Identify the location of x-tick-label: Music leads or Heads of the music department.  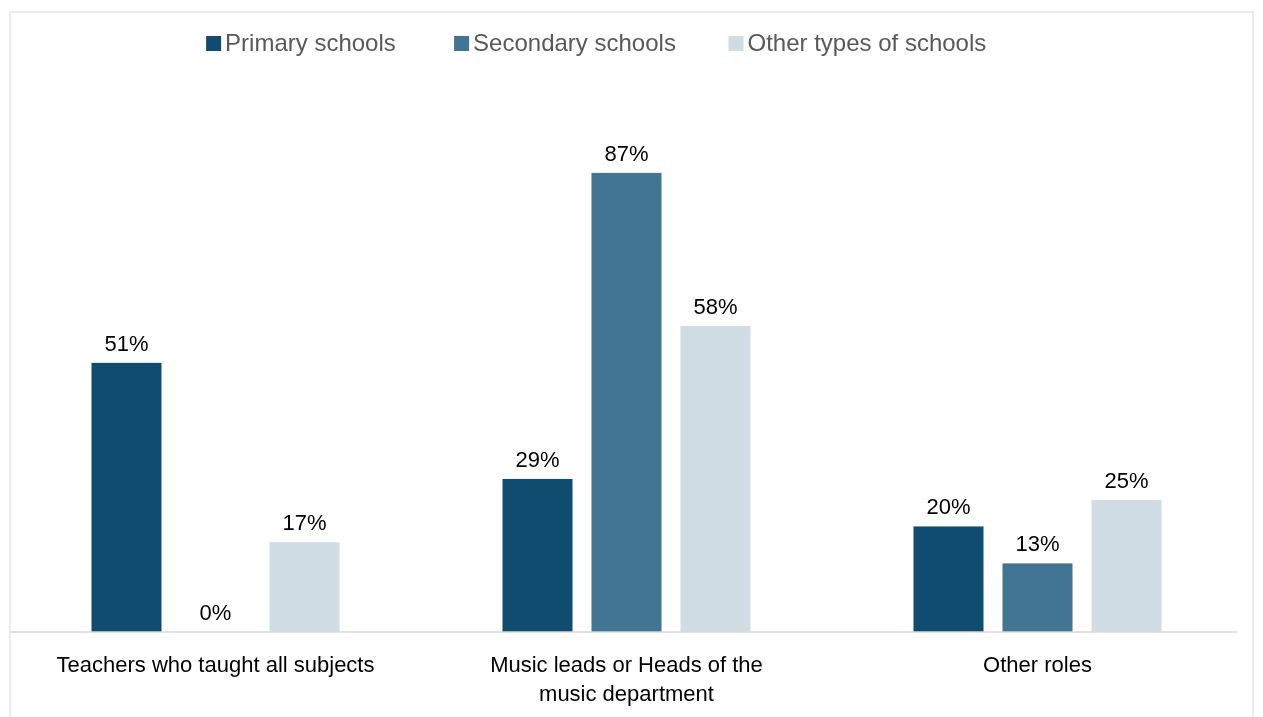
(626, 679).